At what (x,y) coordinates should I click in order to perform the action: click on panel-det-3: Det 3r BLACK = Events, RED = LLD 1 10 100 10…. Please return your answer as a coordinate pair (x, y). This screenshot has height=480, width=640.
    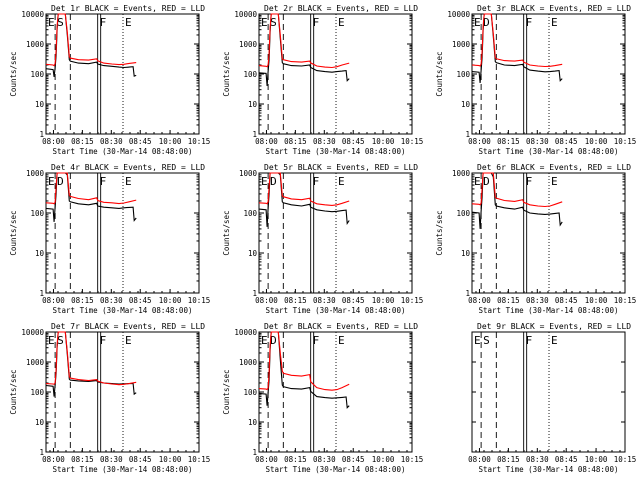
    Looking at the image, I should click on (535, 80).